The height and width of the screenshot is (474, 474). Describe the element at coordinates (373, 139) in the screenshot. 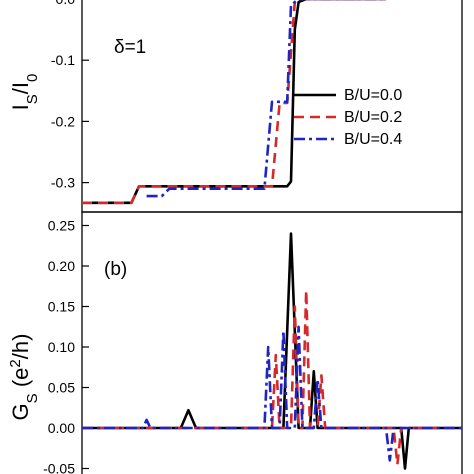

I see `legend-label: B/U=0.4` at that location.